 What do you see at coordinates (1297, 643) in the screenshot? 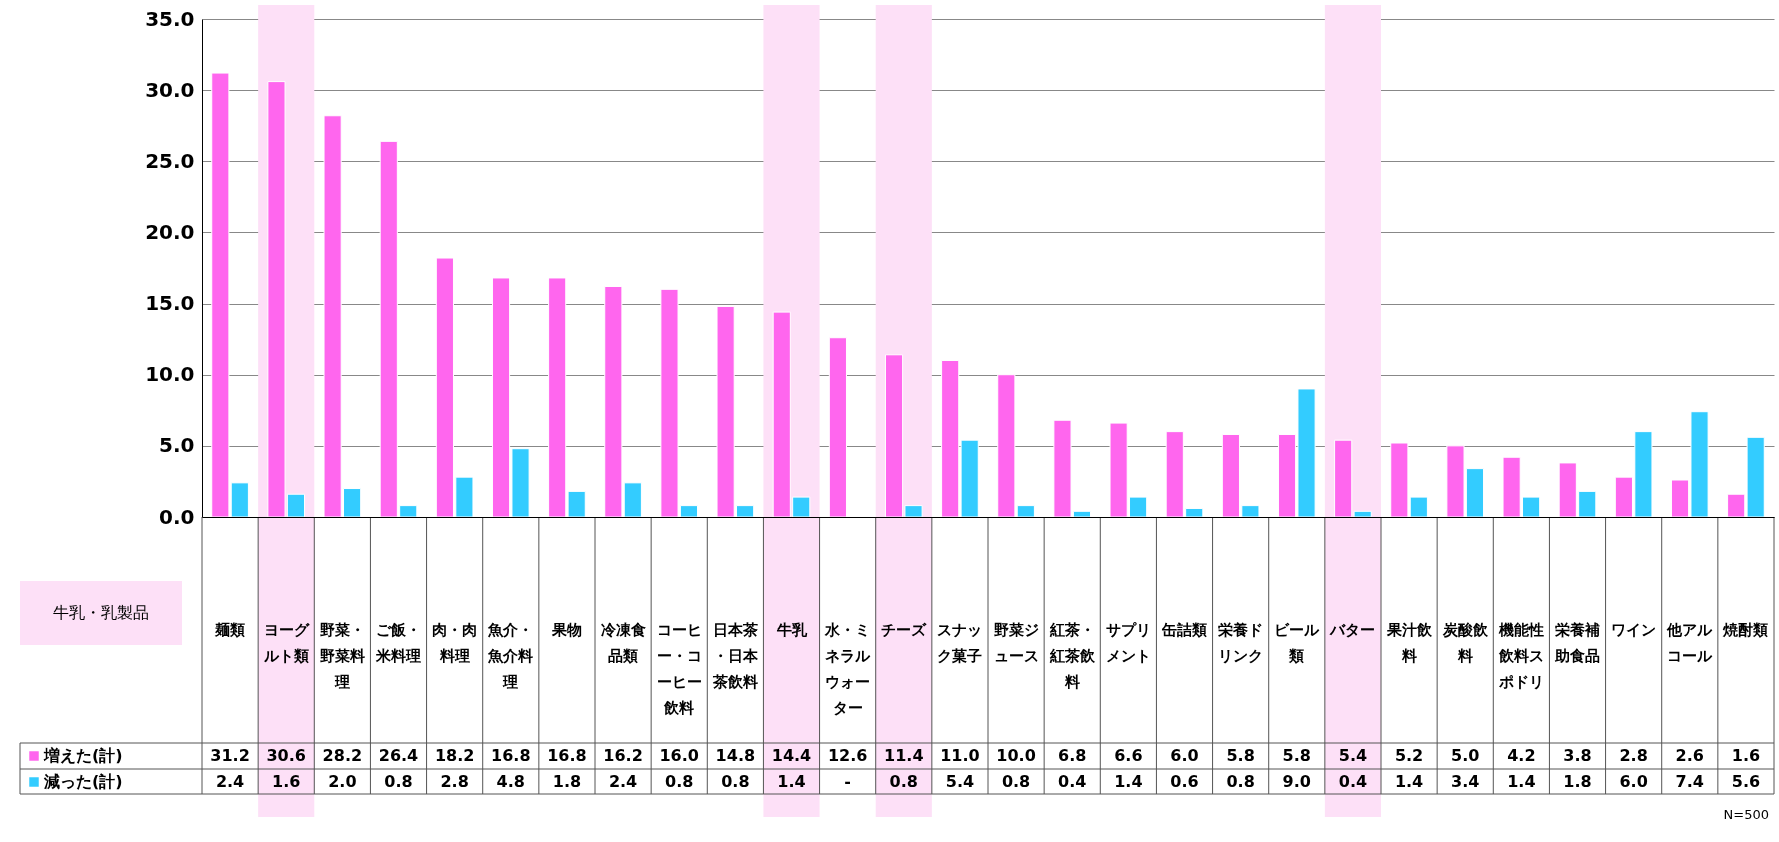
I see `x-tick-label: ビール類` at bounding box center [1297, 643].